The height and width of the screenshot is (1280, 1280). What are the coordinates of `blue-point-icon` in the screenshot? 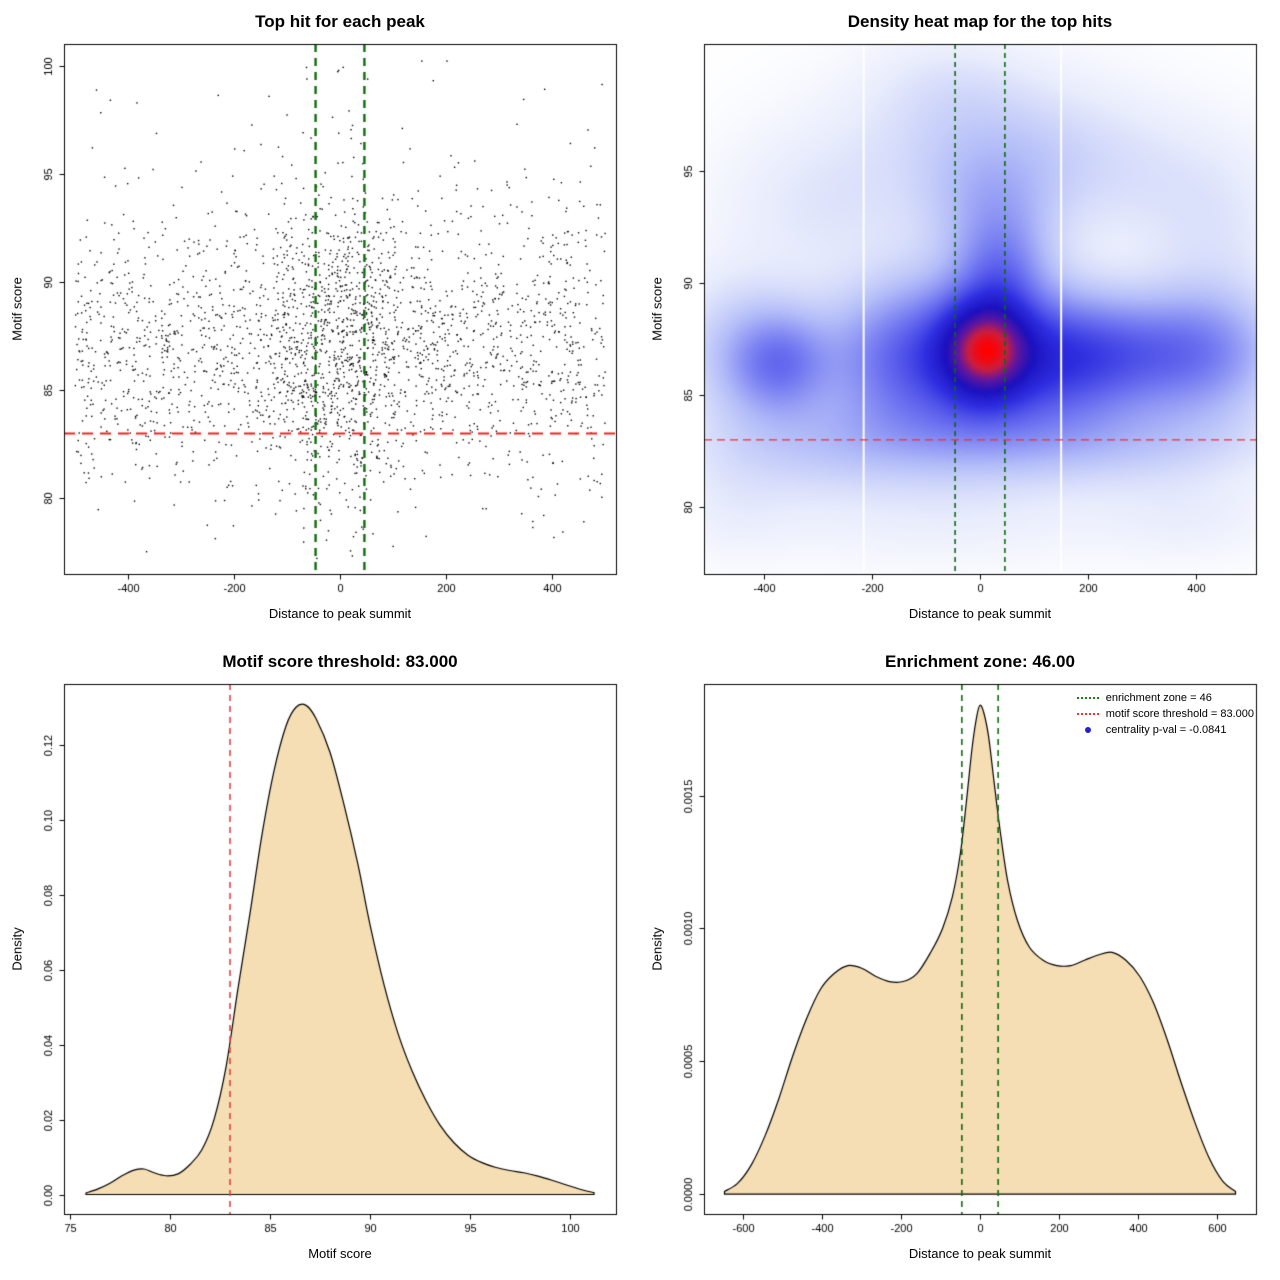 It's located at (1087, 730).